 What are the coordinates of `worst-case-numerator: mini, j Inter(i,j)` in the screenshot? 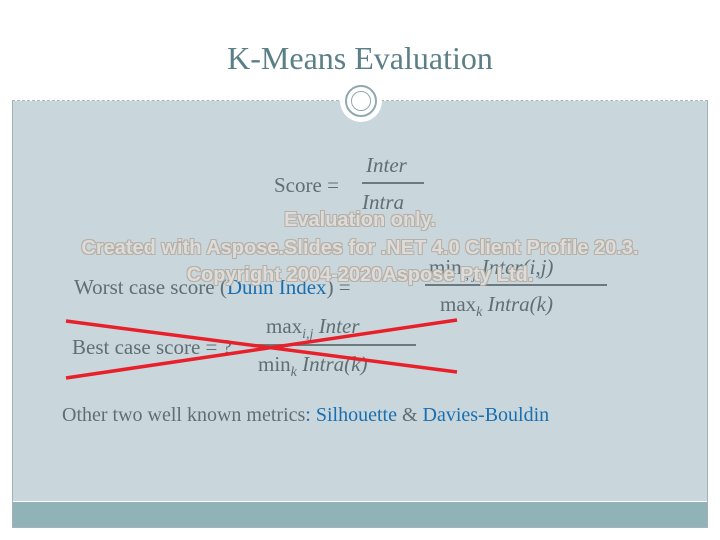 It's located at (491, 270).